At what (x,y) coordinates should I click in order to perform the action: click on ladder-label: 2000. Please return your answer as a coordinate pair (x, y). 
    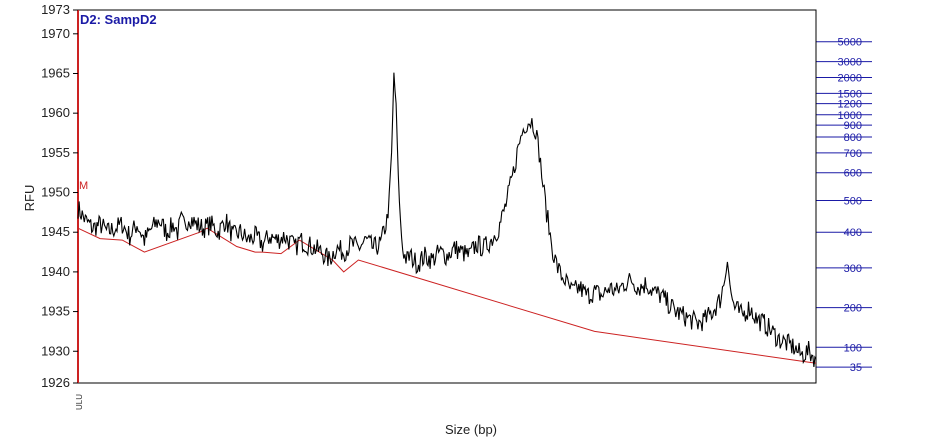
    Looking at the image, I should click on (850, 78).